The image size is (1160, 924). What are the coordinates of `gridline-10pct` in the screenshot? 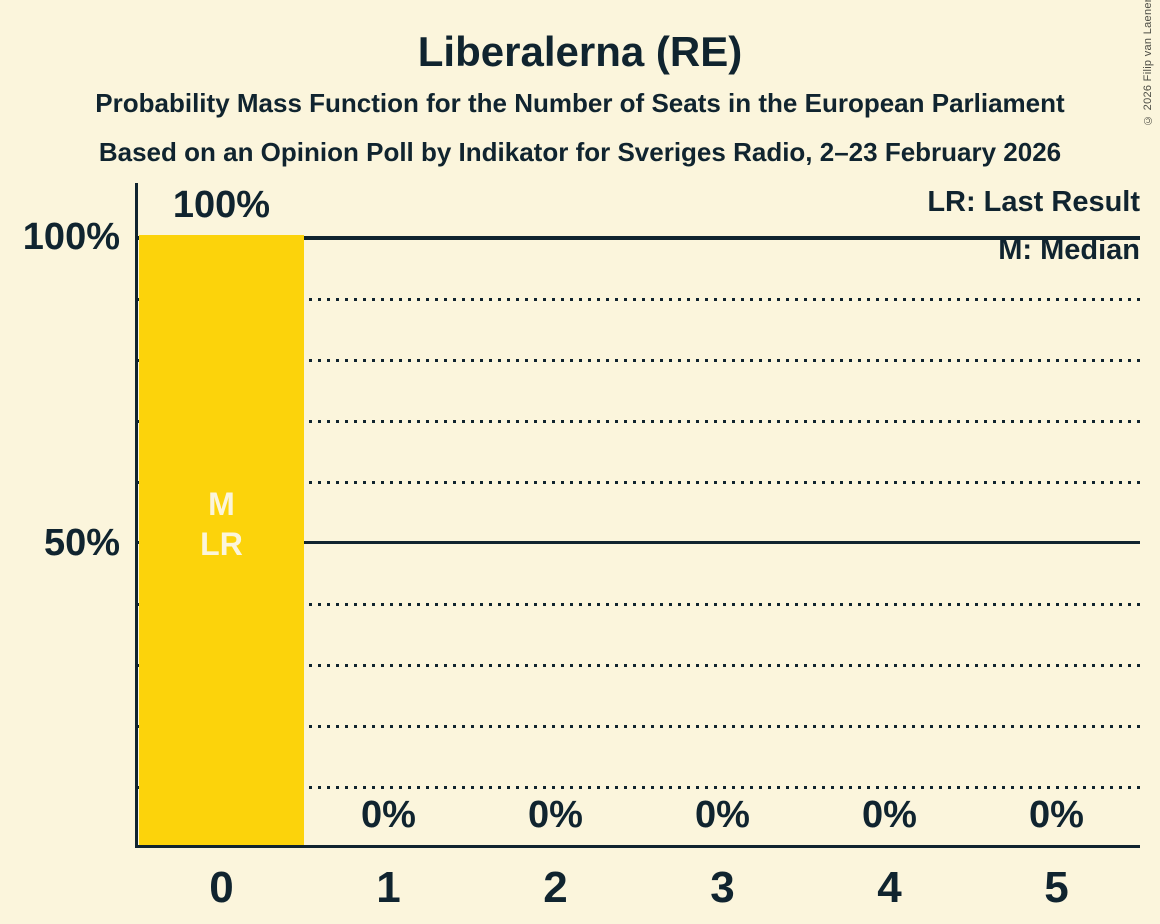 It's located at (639, 787).